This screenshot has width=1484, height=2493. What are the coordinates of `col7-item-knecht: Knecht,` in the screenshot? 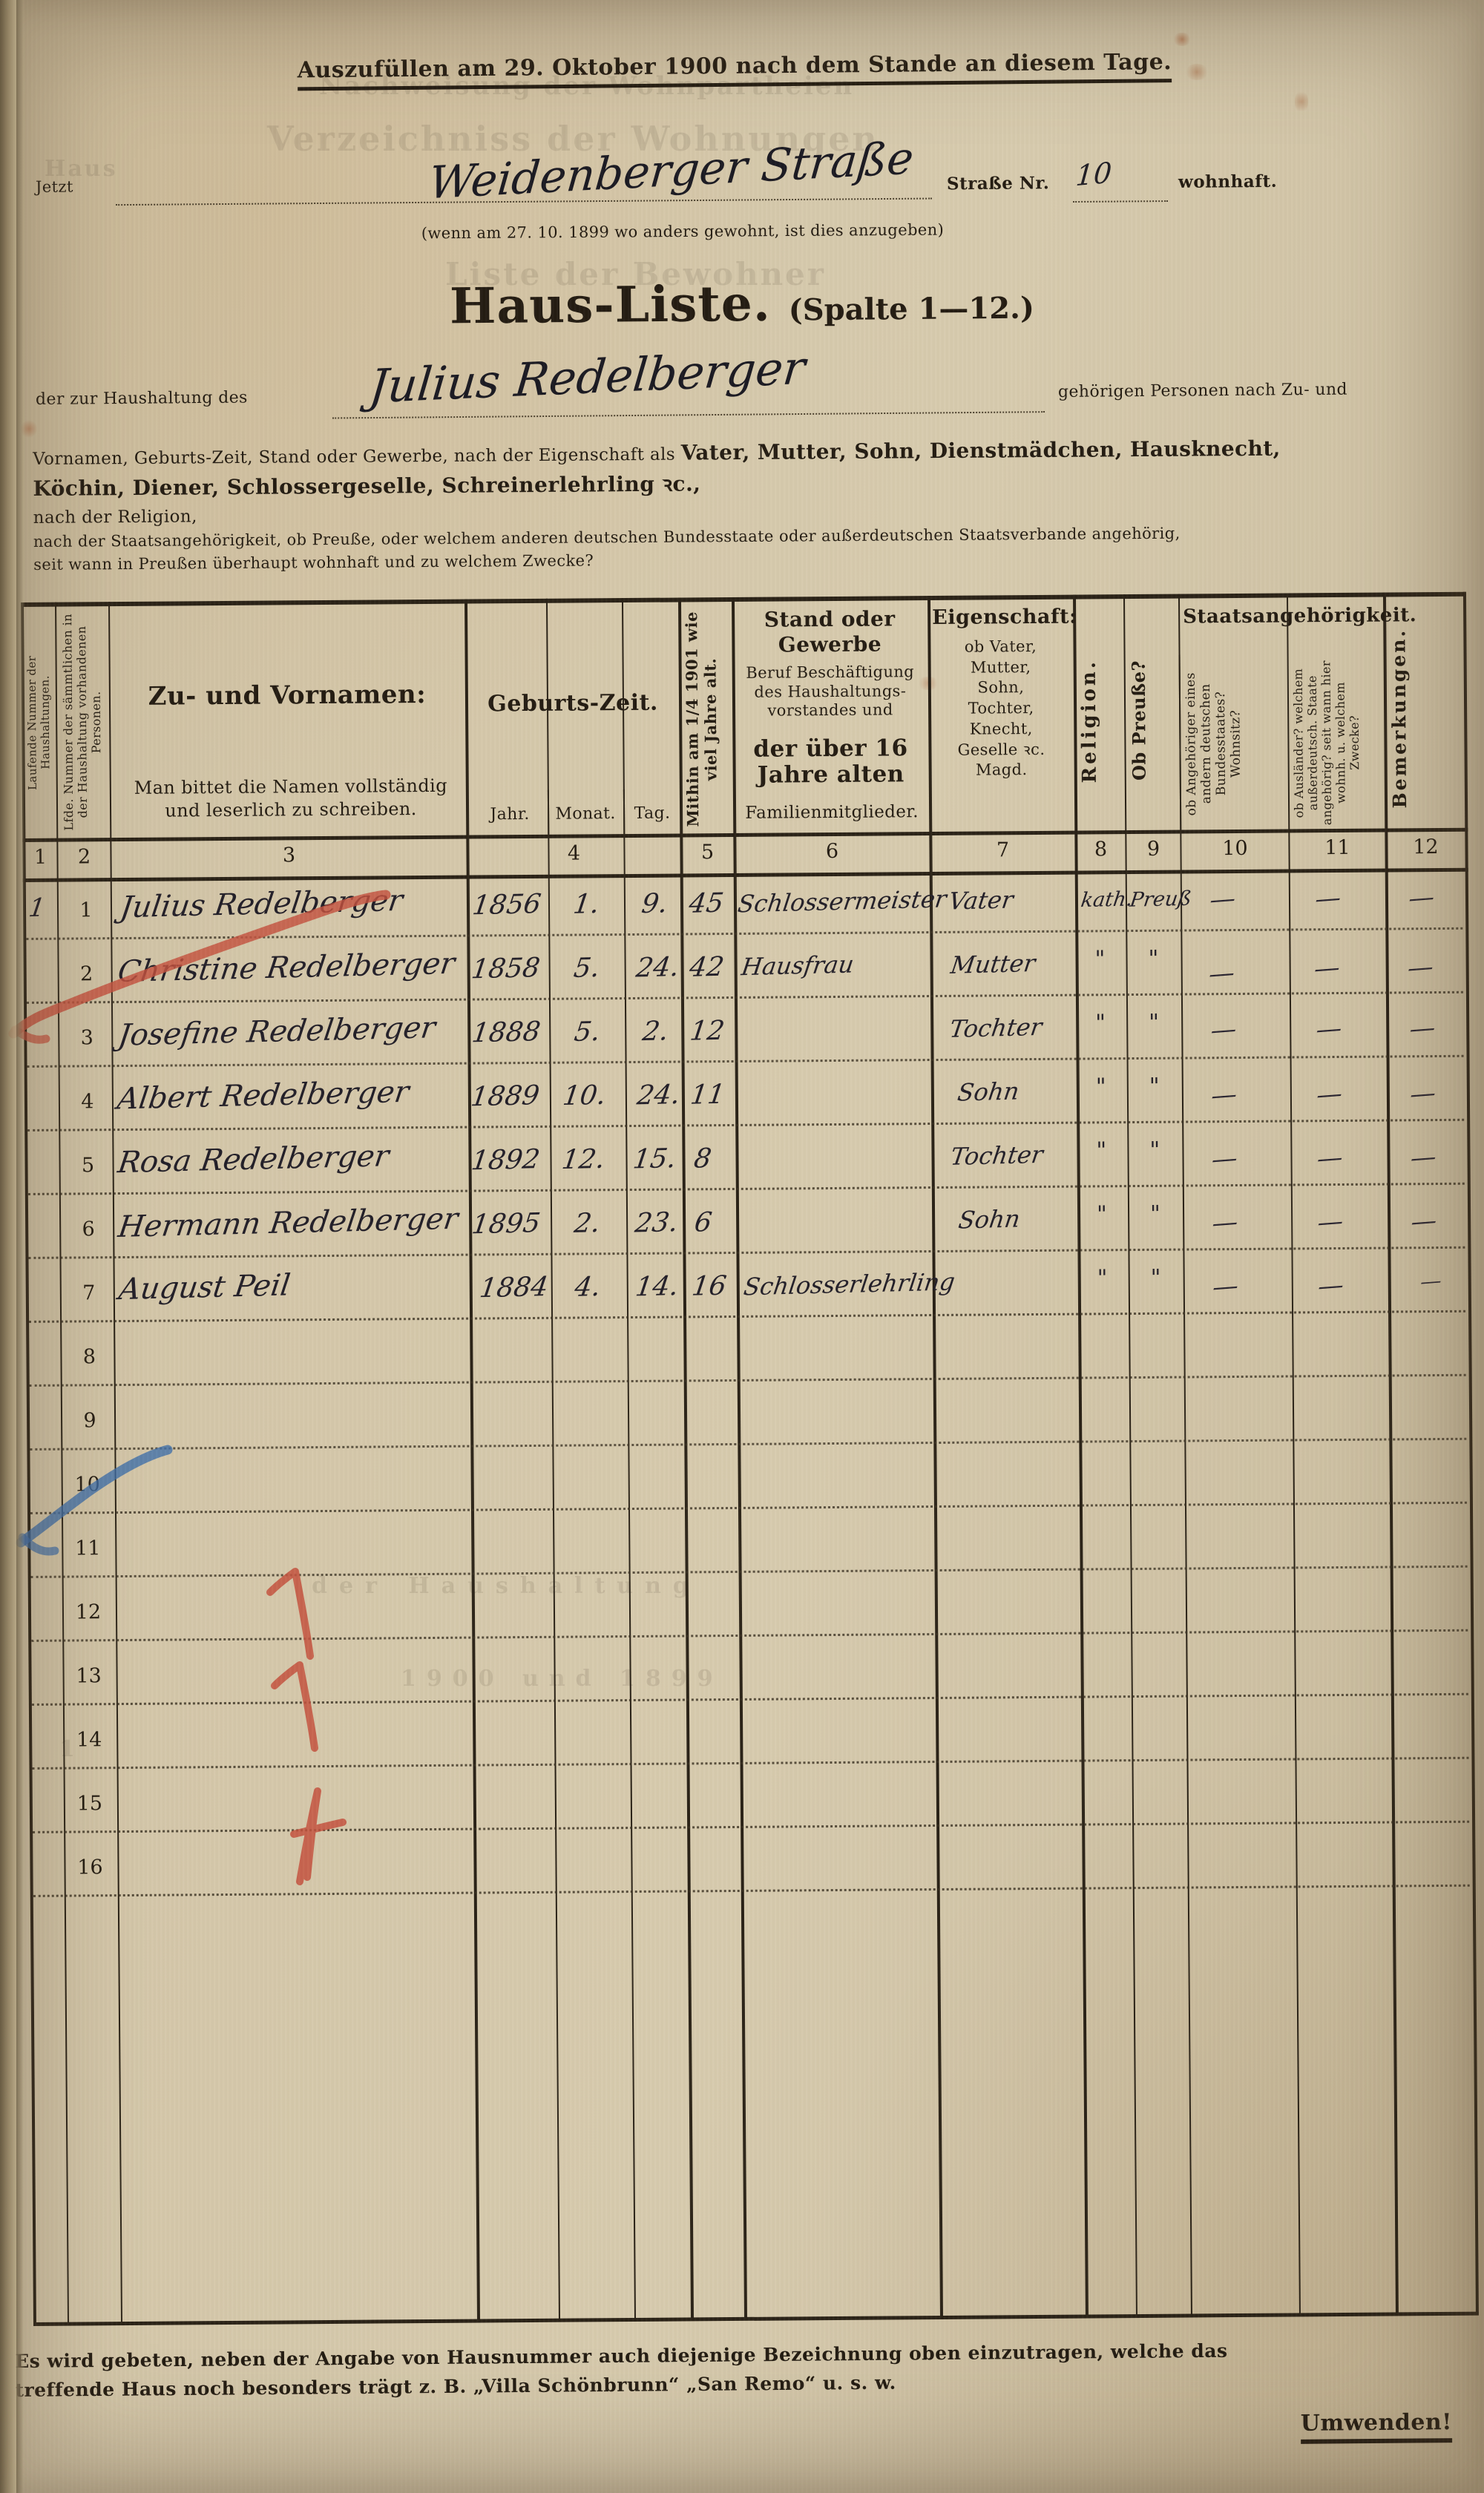 It's located at (1001, 728).